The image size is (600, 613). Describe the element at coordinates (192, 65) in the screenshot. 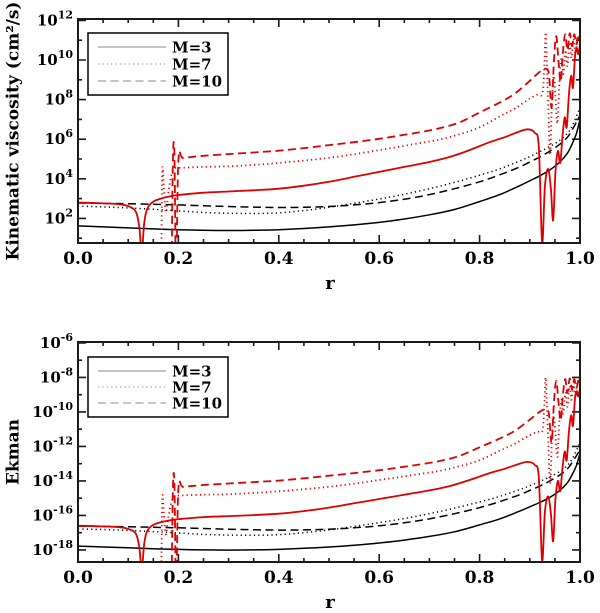

I see `top-legend-label: M=7` at that location.